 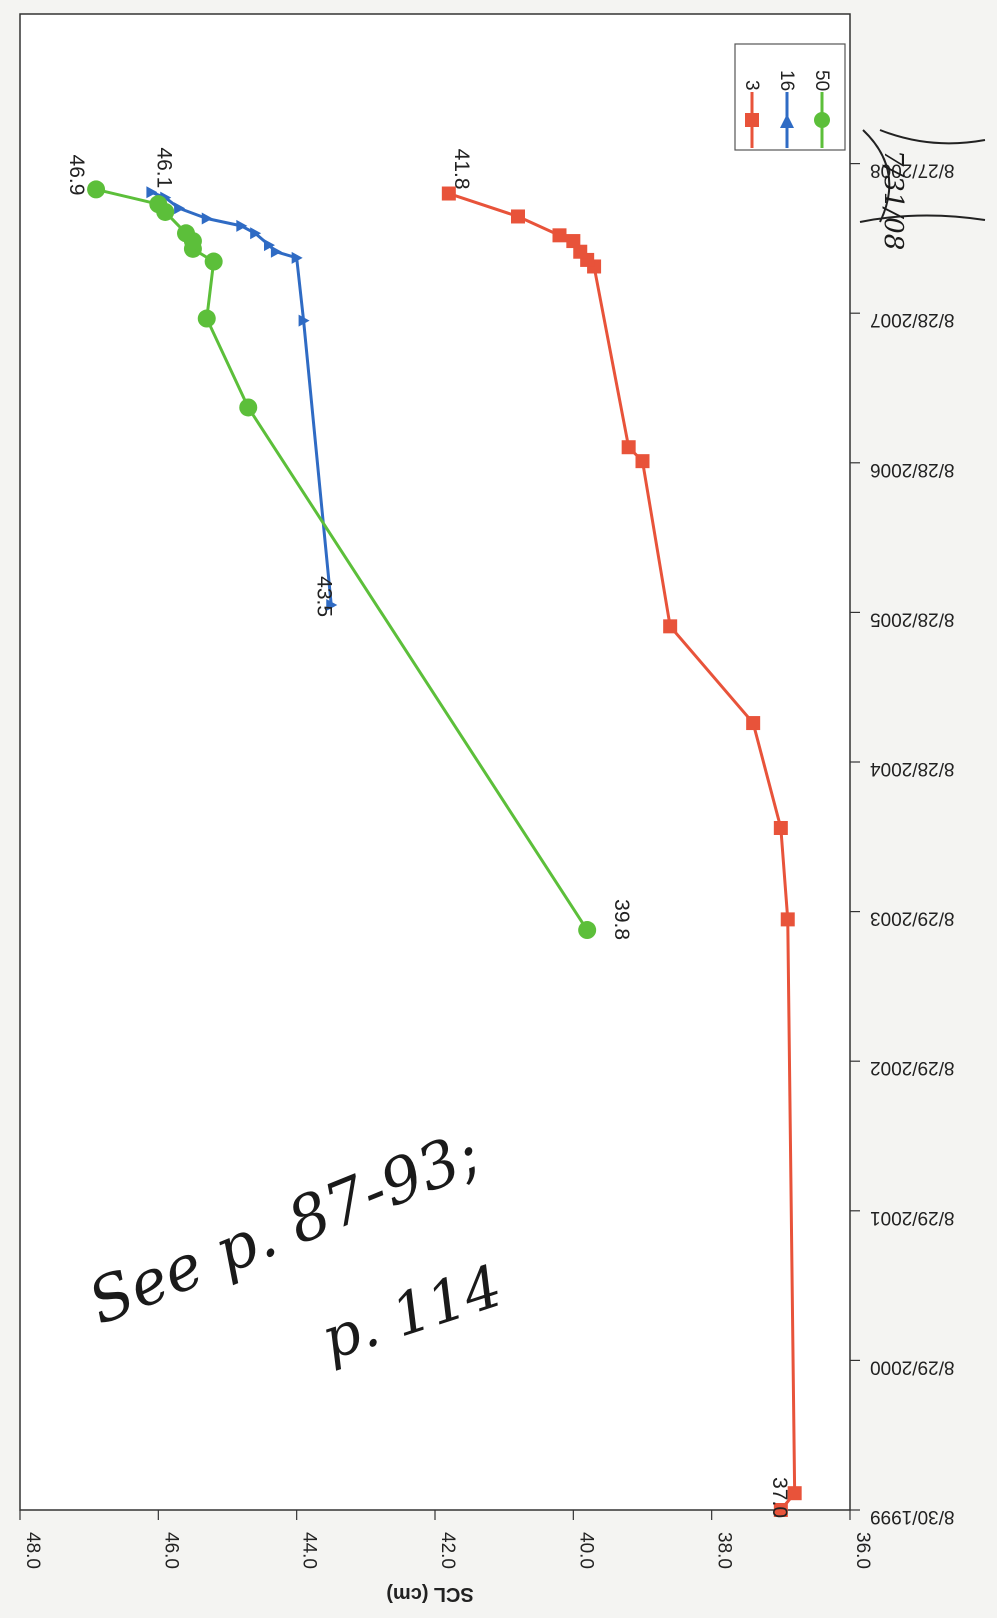 I want to click on y-tick-label: 36.0, so click(x=862, y=1550).